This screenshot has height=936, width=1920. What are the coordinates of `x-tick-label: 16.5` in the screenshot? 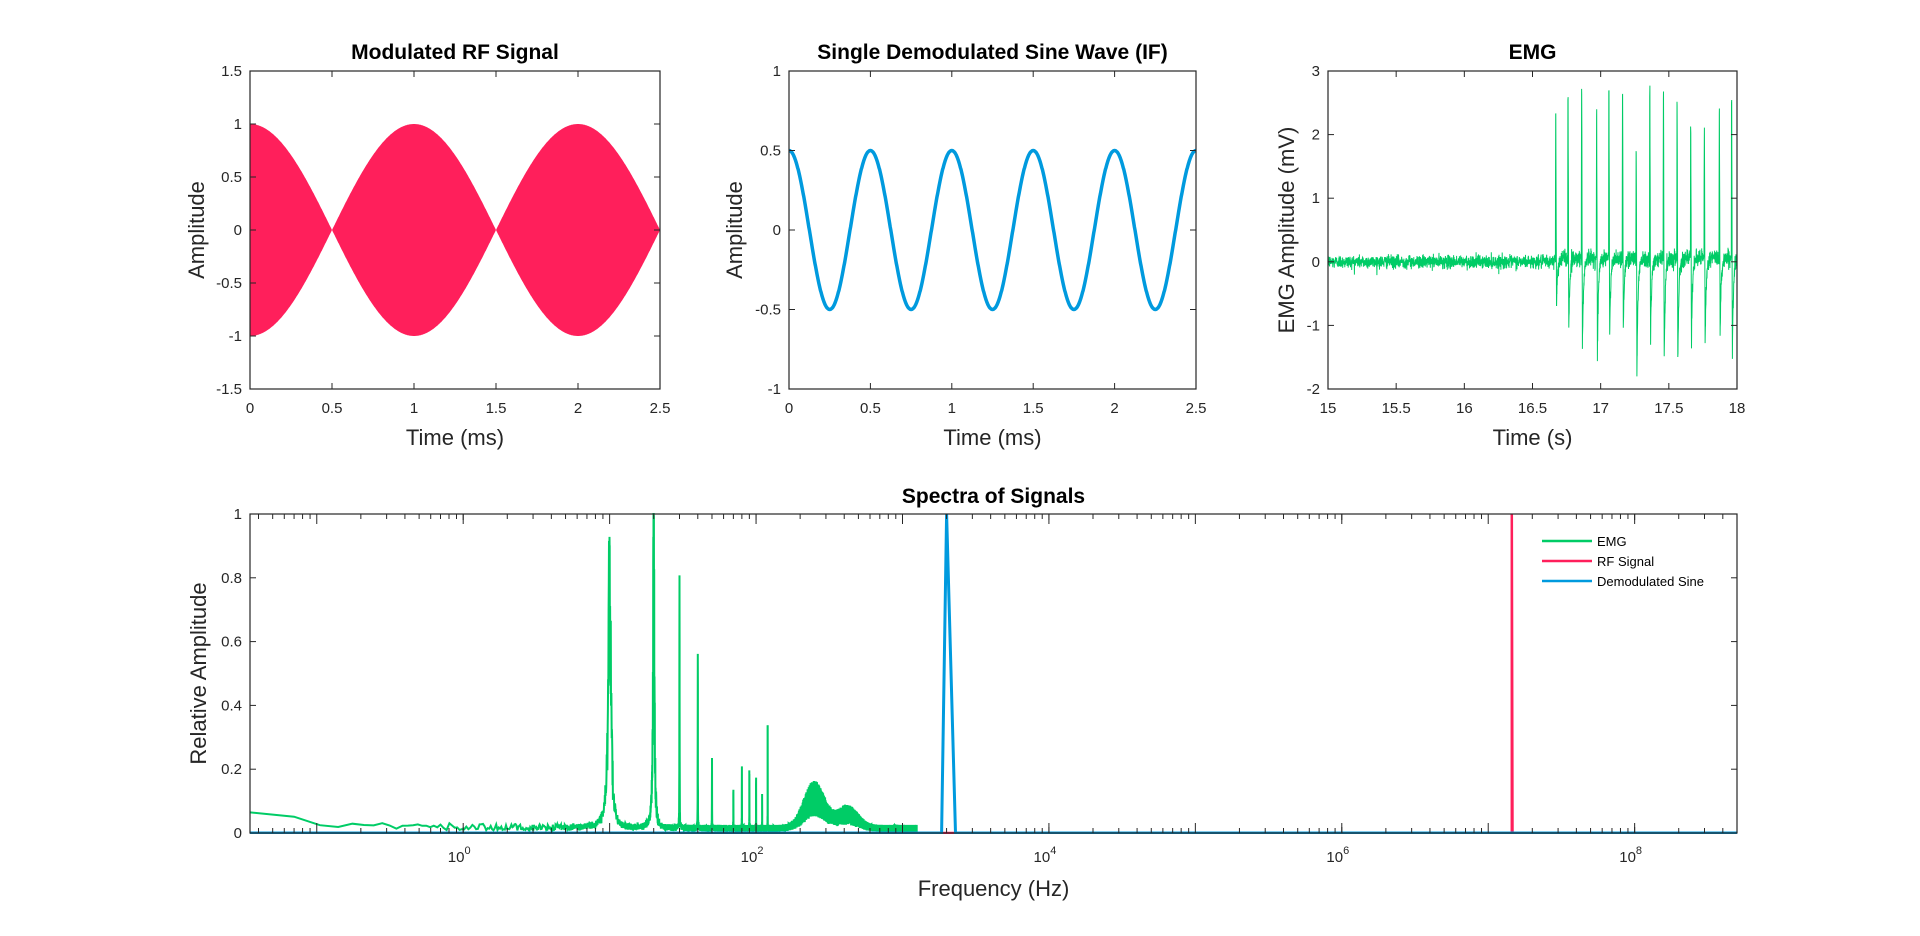 It's located at (1532, 408).